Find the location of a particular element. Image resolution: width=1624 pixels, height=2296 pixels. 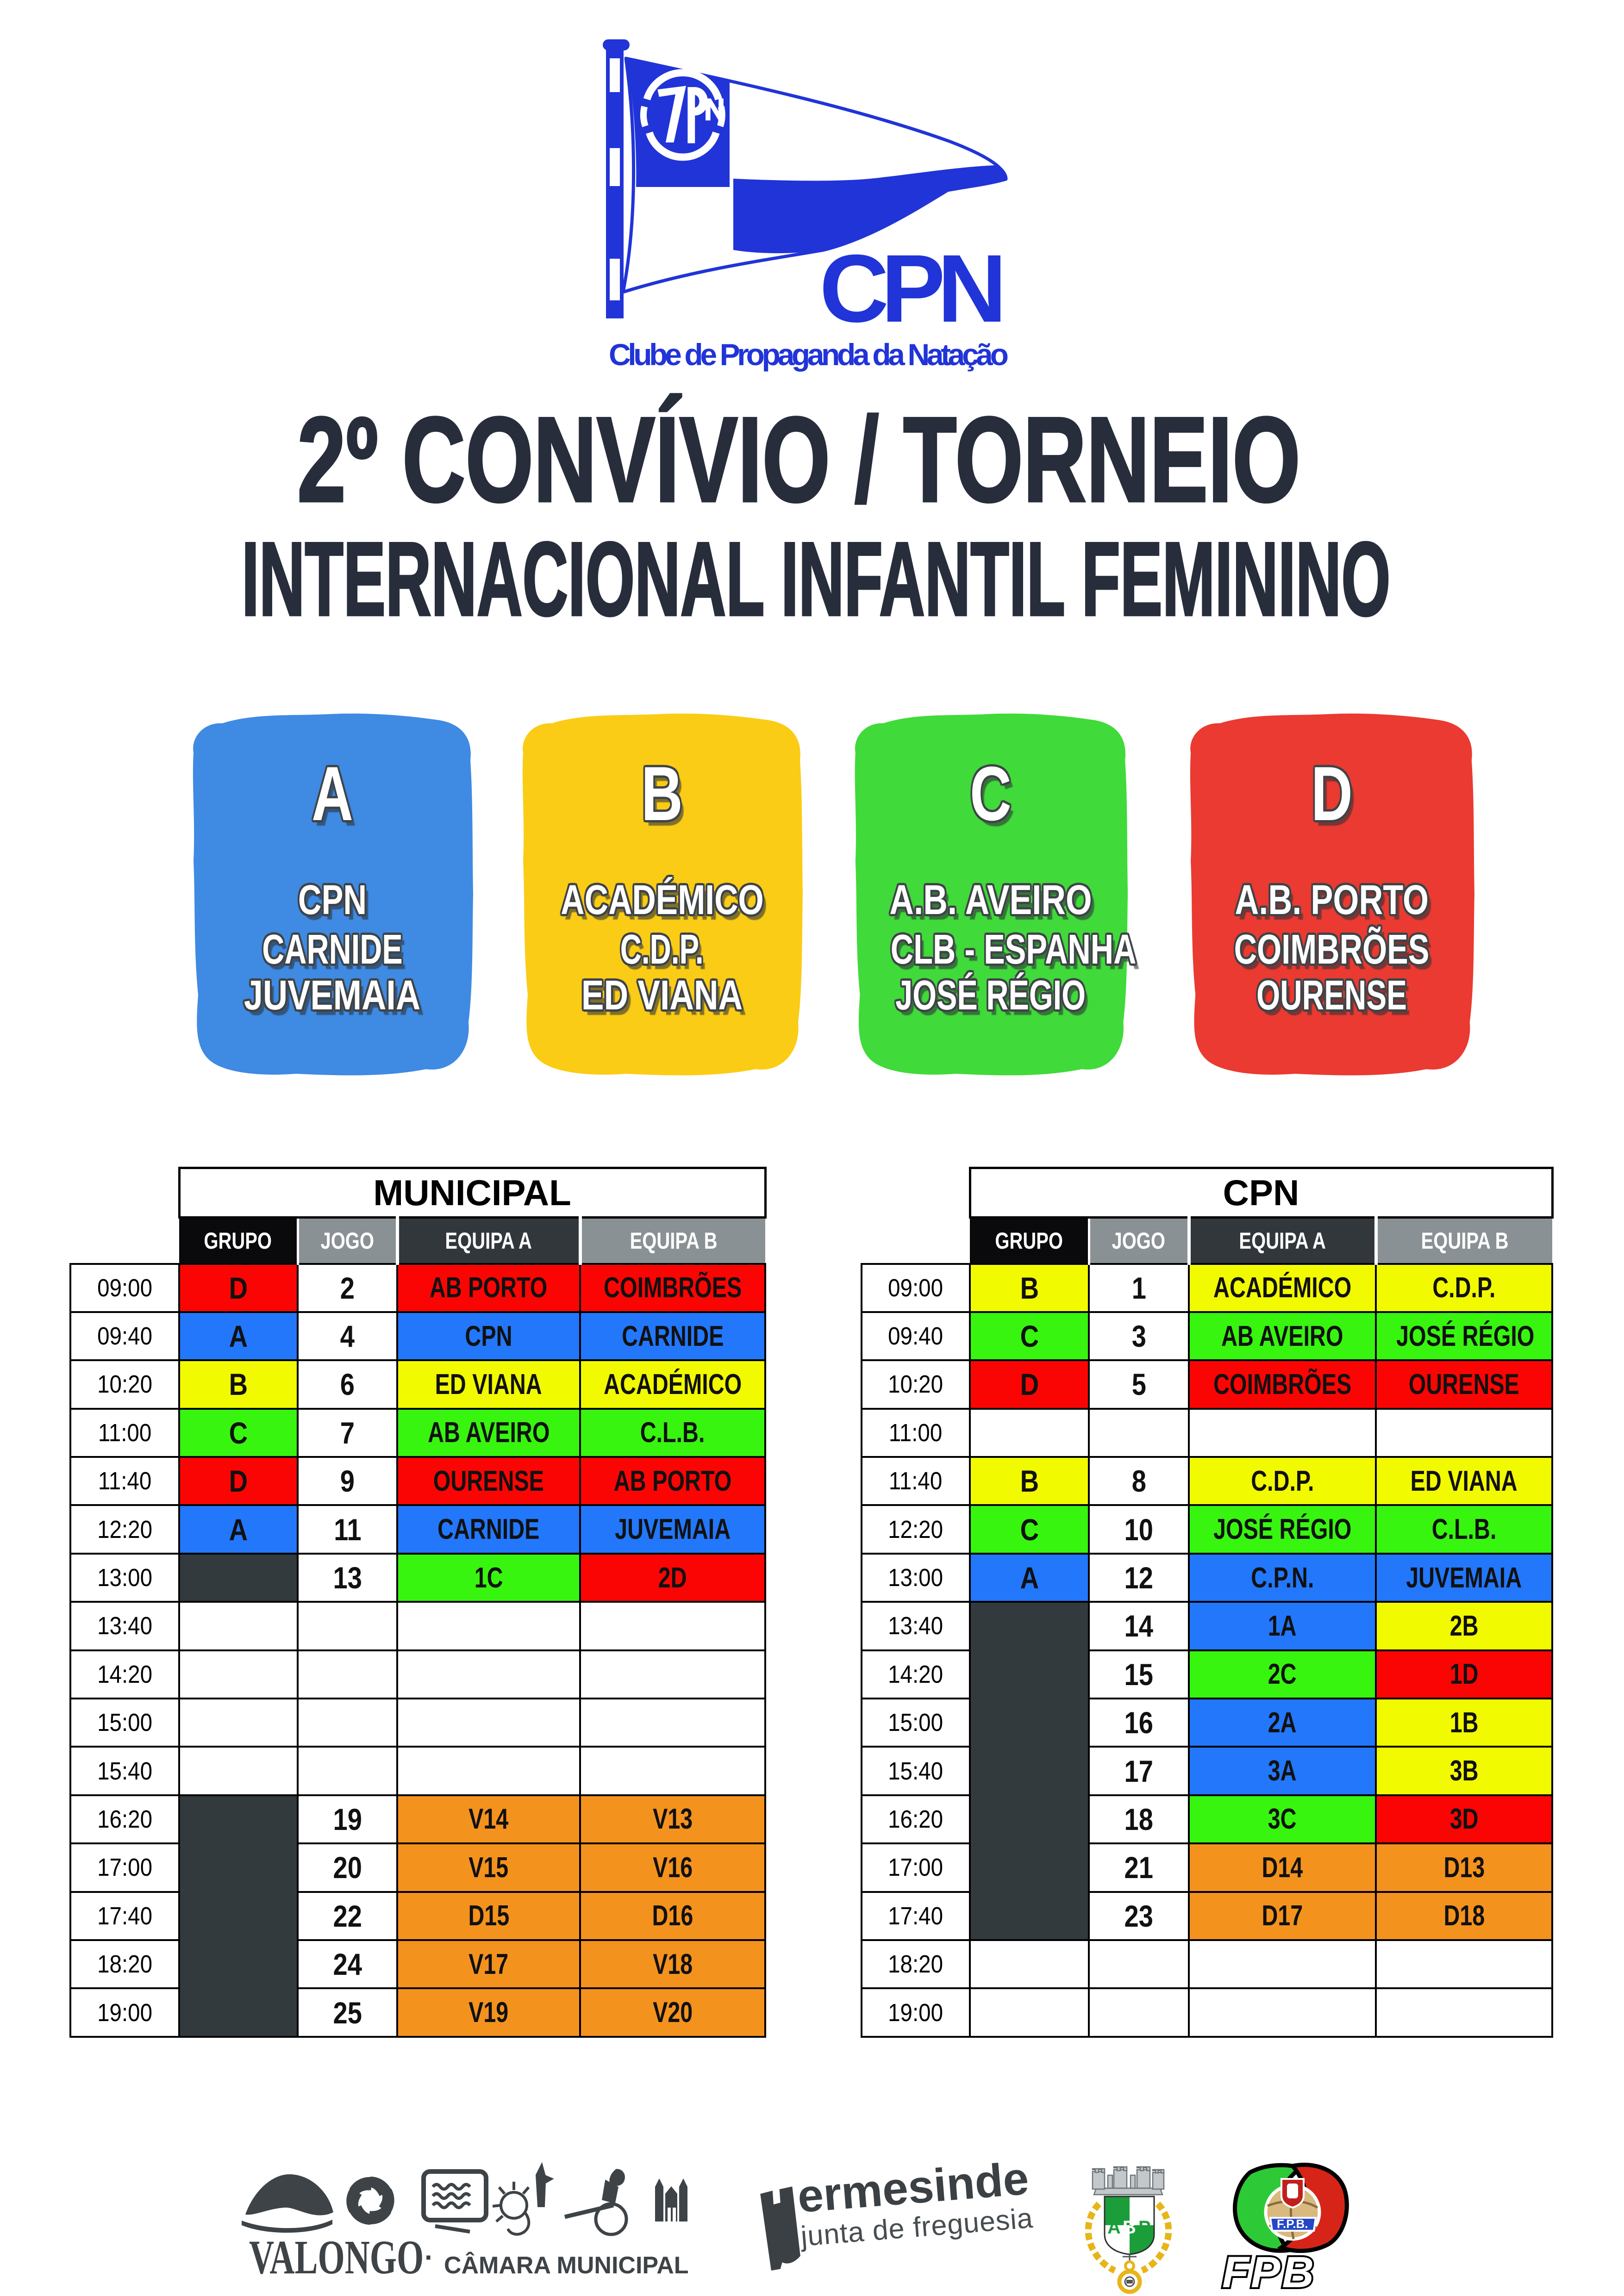

svg-text: B is located at coordinates (1129, 2227).